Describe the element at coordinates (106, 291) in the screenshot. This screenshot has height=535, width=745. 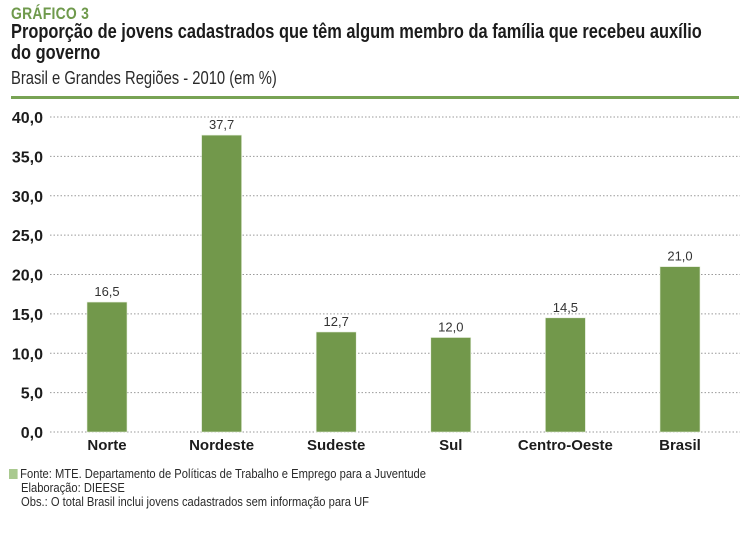
I see `value-label: 16,5` at that location.